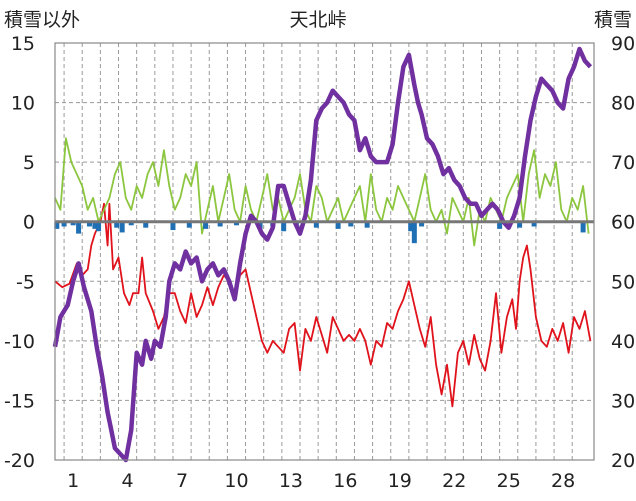 This screenshot has width=636, height=501. Describe the element at coordinates (400, 481) in the screenshot. I see `x-tick-label: 19` at that location.